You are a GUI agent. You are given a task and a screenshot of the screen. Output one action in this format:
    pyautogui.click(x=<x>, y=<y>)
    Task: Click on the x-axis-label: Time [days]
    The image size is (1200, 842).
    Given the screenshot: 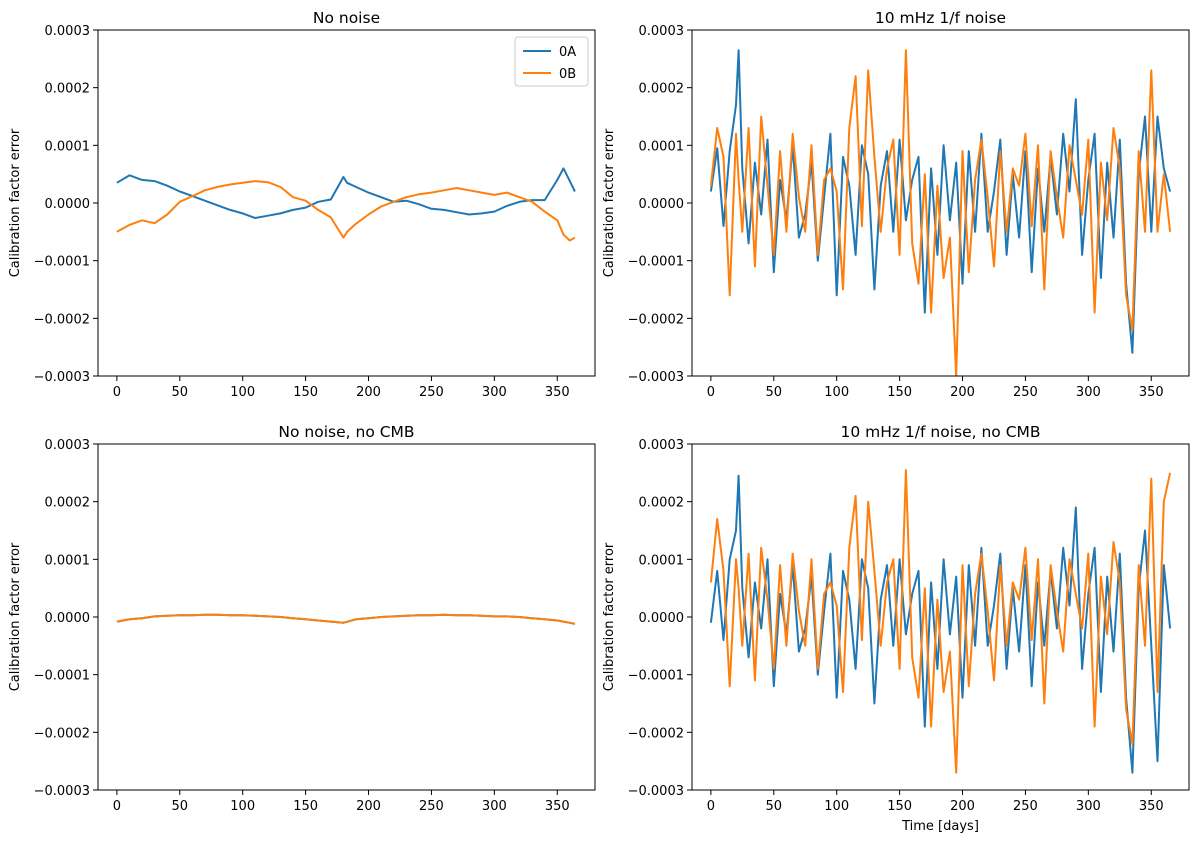 What is the action you would take?
    pyautogui.click(x=940, y=826)
    